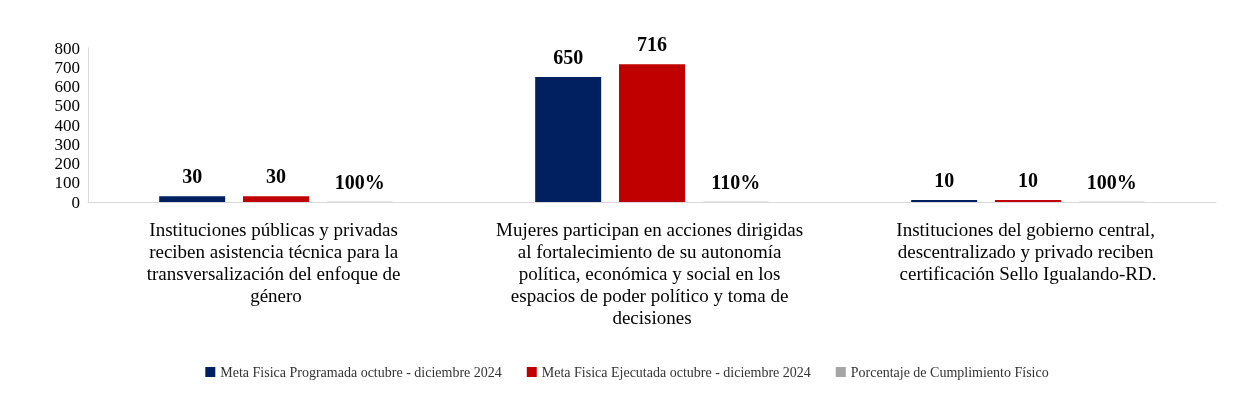 This screenshot has height=402, width=1254. What do you see at coordinates (67, 86) in the screenshot?
I see `y-tick-label: 600` at bounding box center [67, 86].